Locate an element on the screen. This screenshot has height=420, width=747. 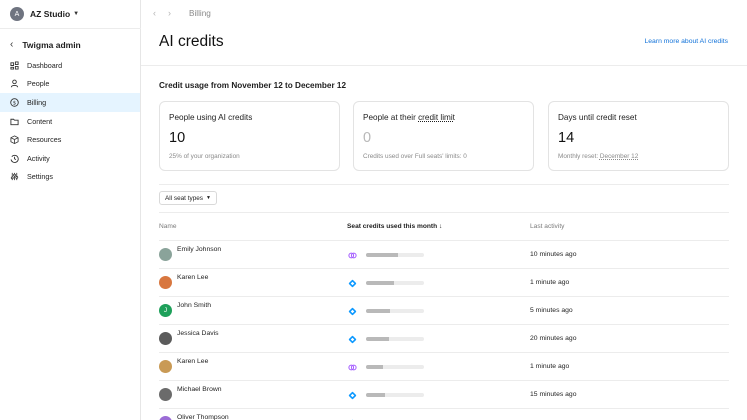
sidebar-item-billing: $ Billing is located at coordinates (70, 102).